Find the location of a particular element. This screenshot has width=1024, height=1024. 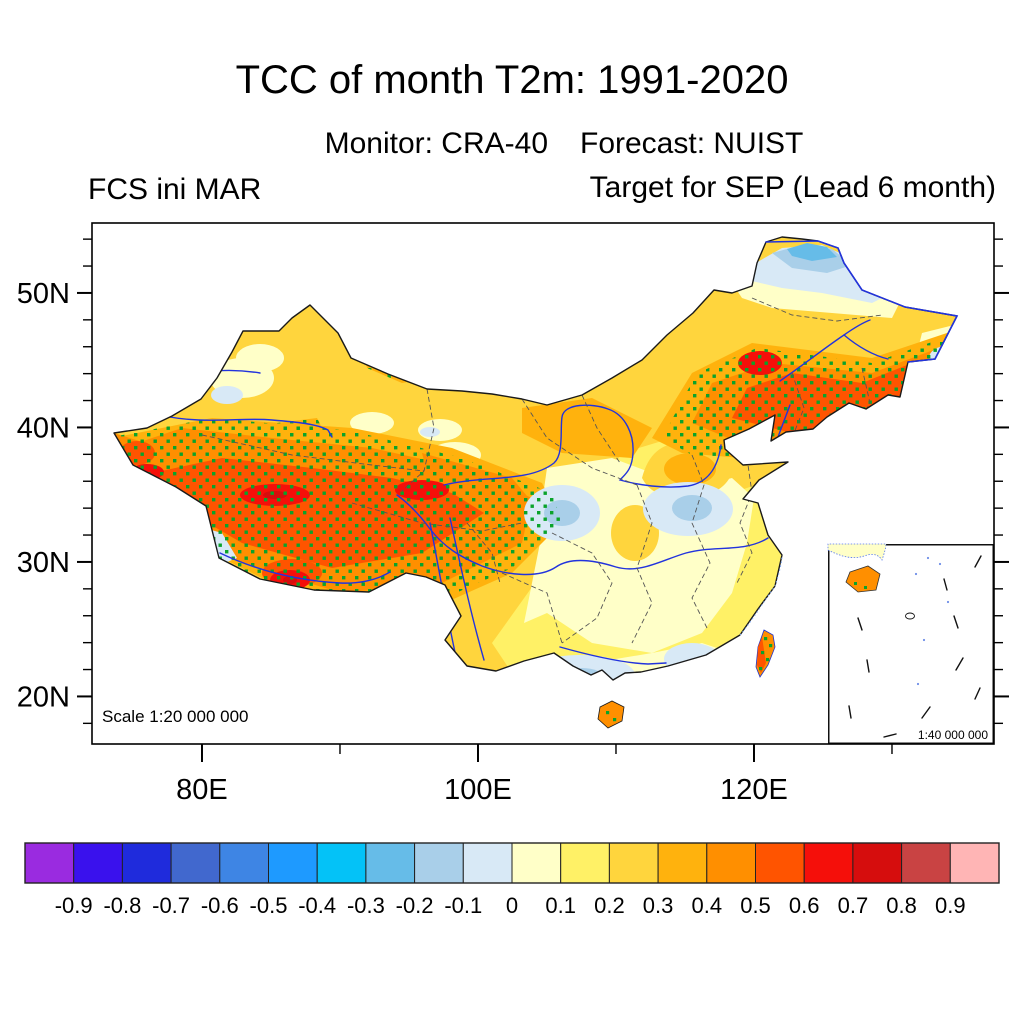

y-axis-label: 20N is located at coordinates (43, 697).